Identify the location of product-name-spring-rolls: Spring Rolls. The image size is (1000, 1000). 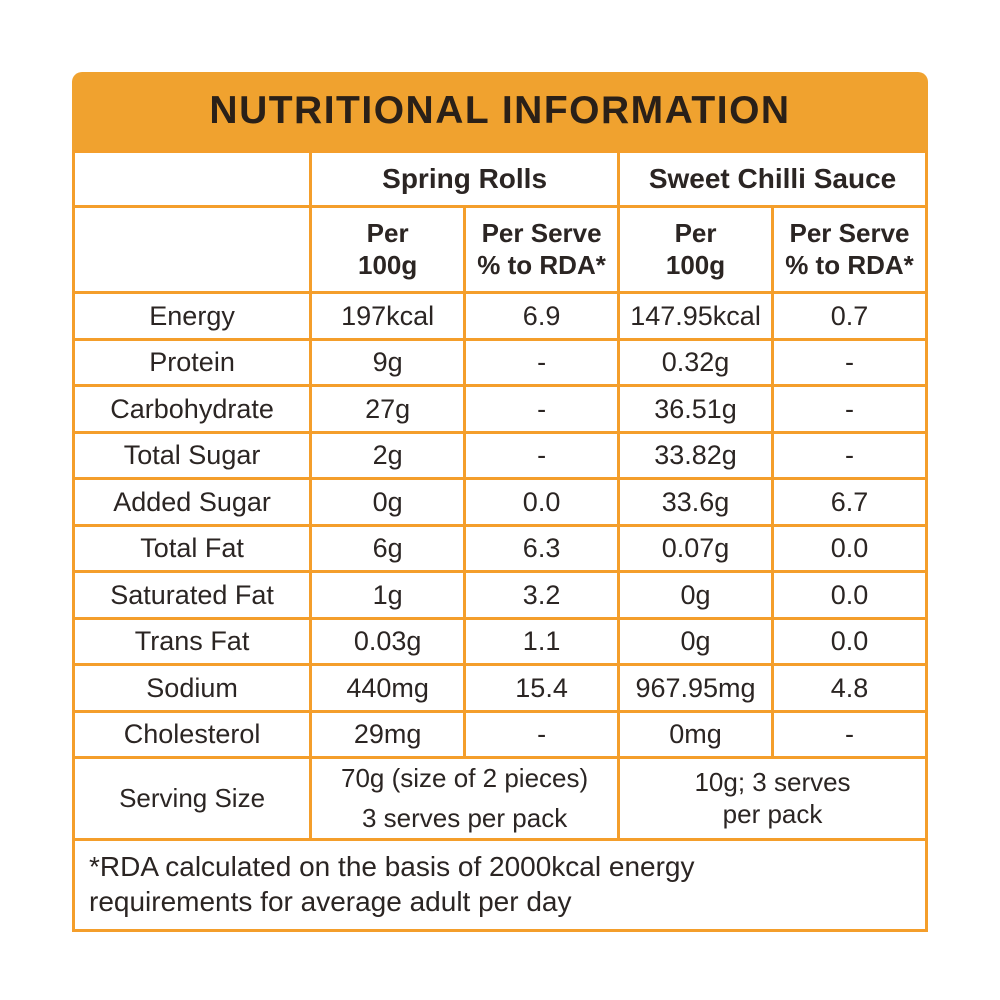
(465, 179).